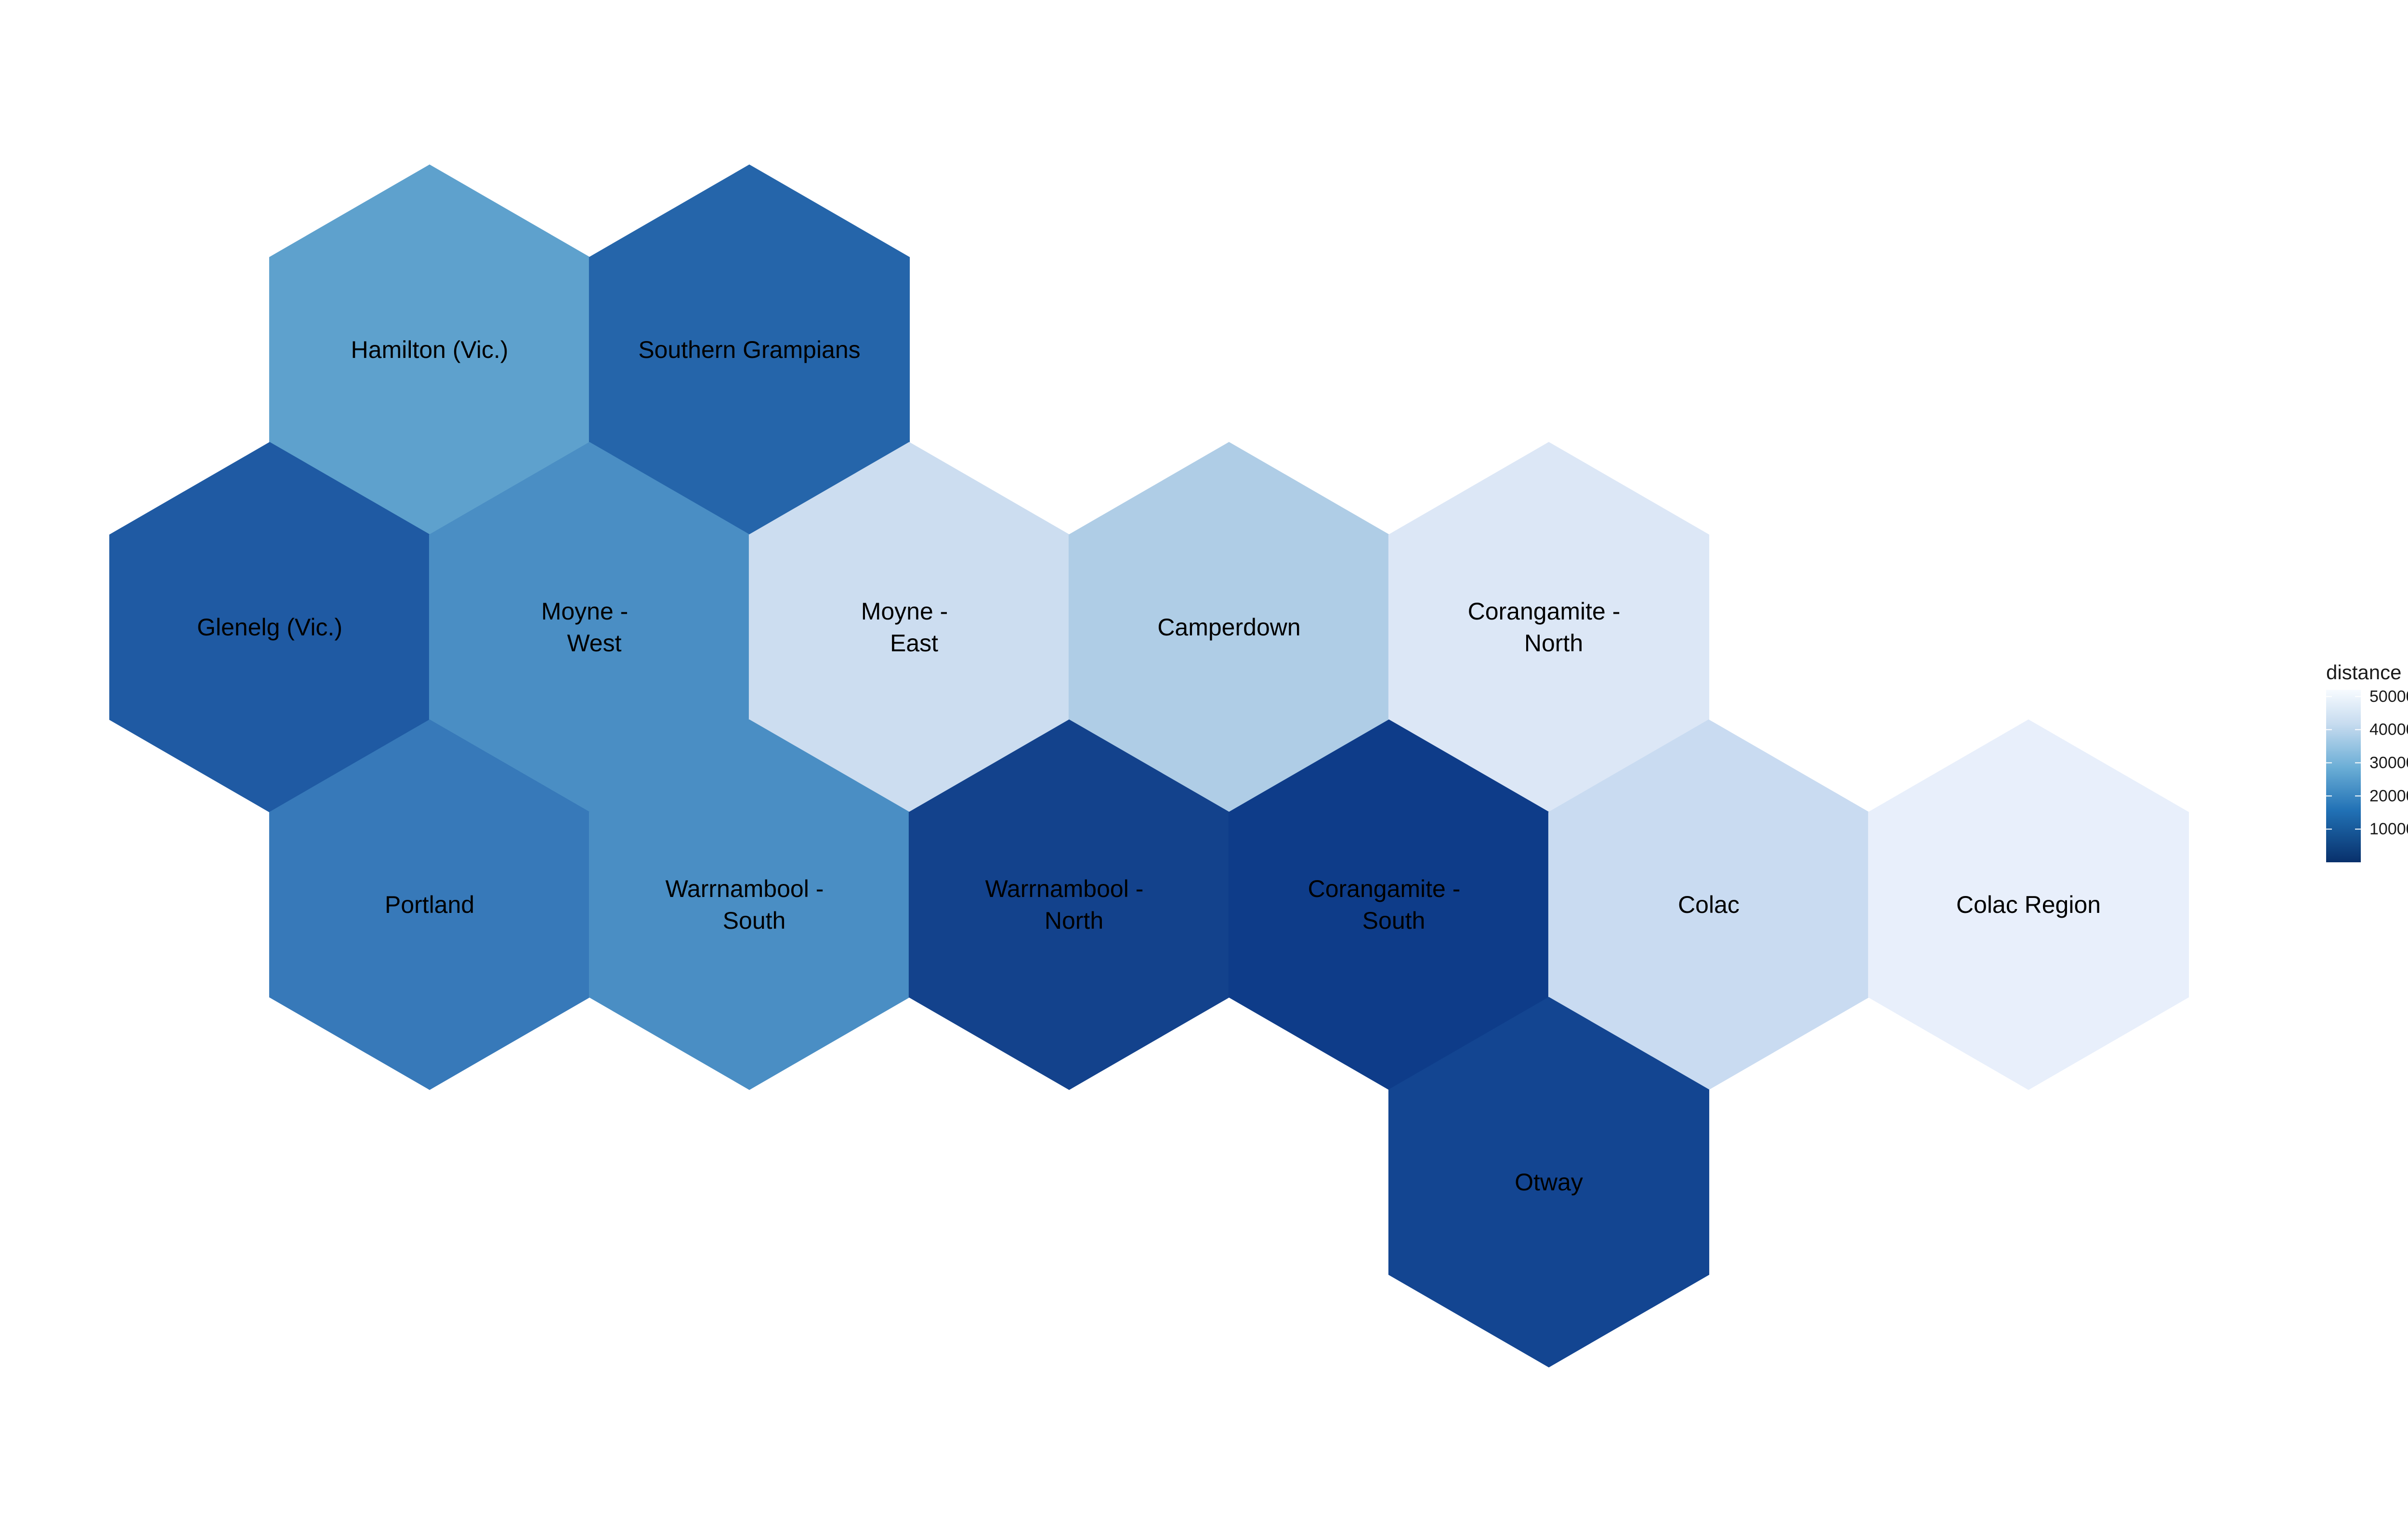  I want to click on hex-label-corangamite-north-line2: North, so click(1553, 643).